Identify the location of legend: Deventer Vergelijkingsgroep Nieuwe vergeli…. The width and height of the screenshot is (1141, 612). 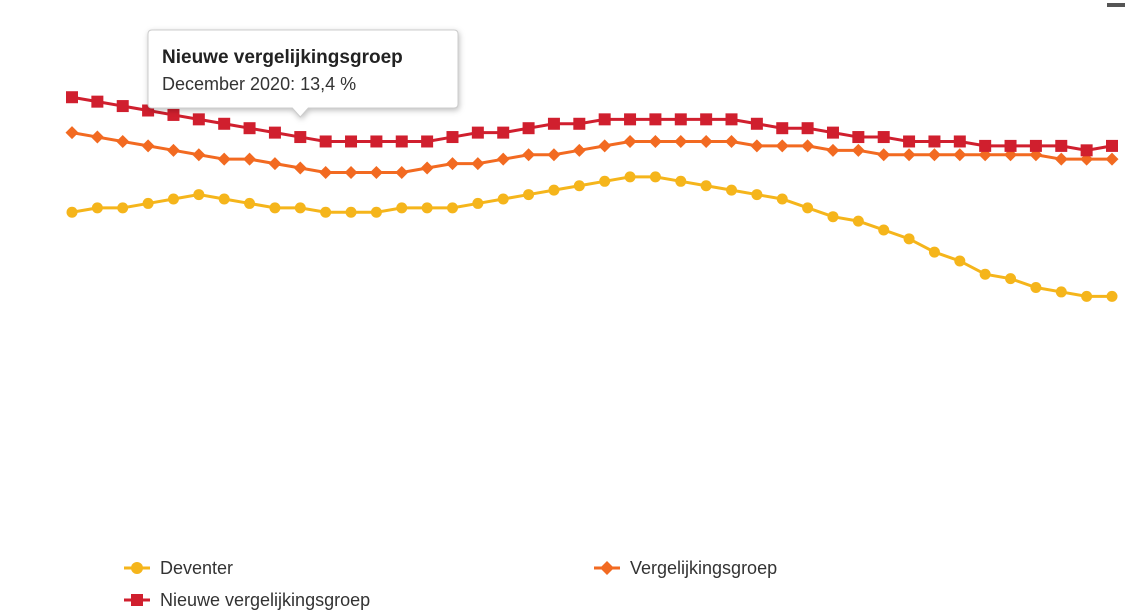
(450, 584).